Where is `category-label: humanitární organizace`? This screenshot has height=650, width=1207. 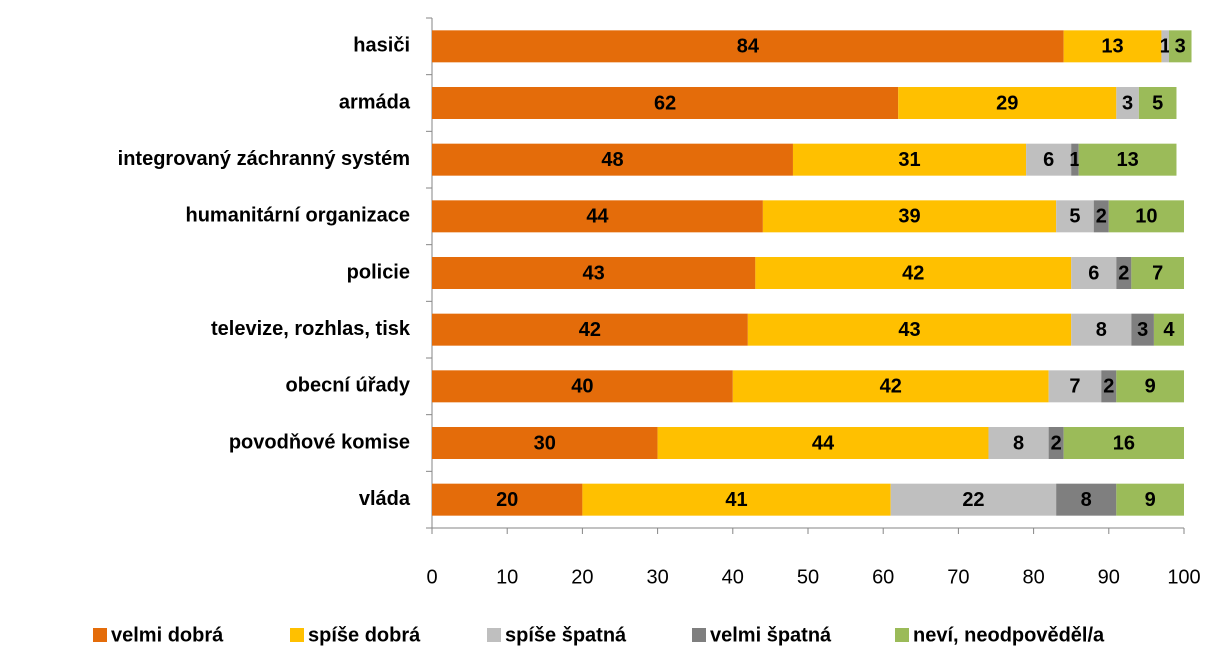
category-label: humanitární organizace is located at coordinates (298, 216).